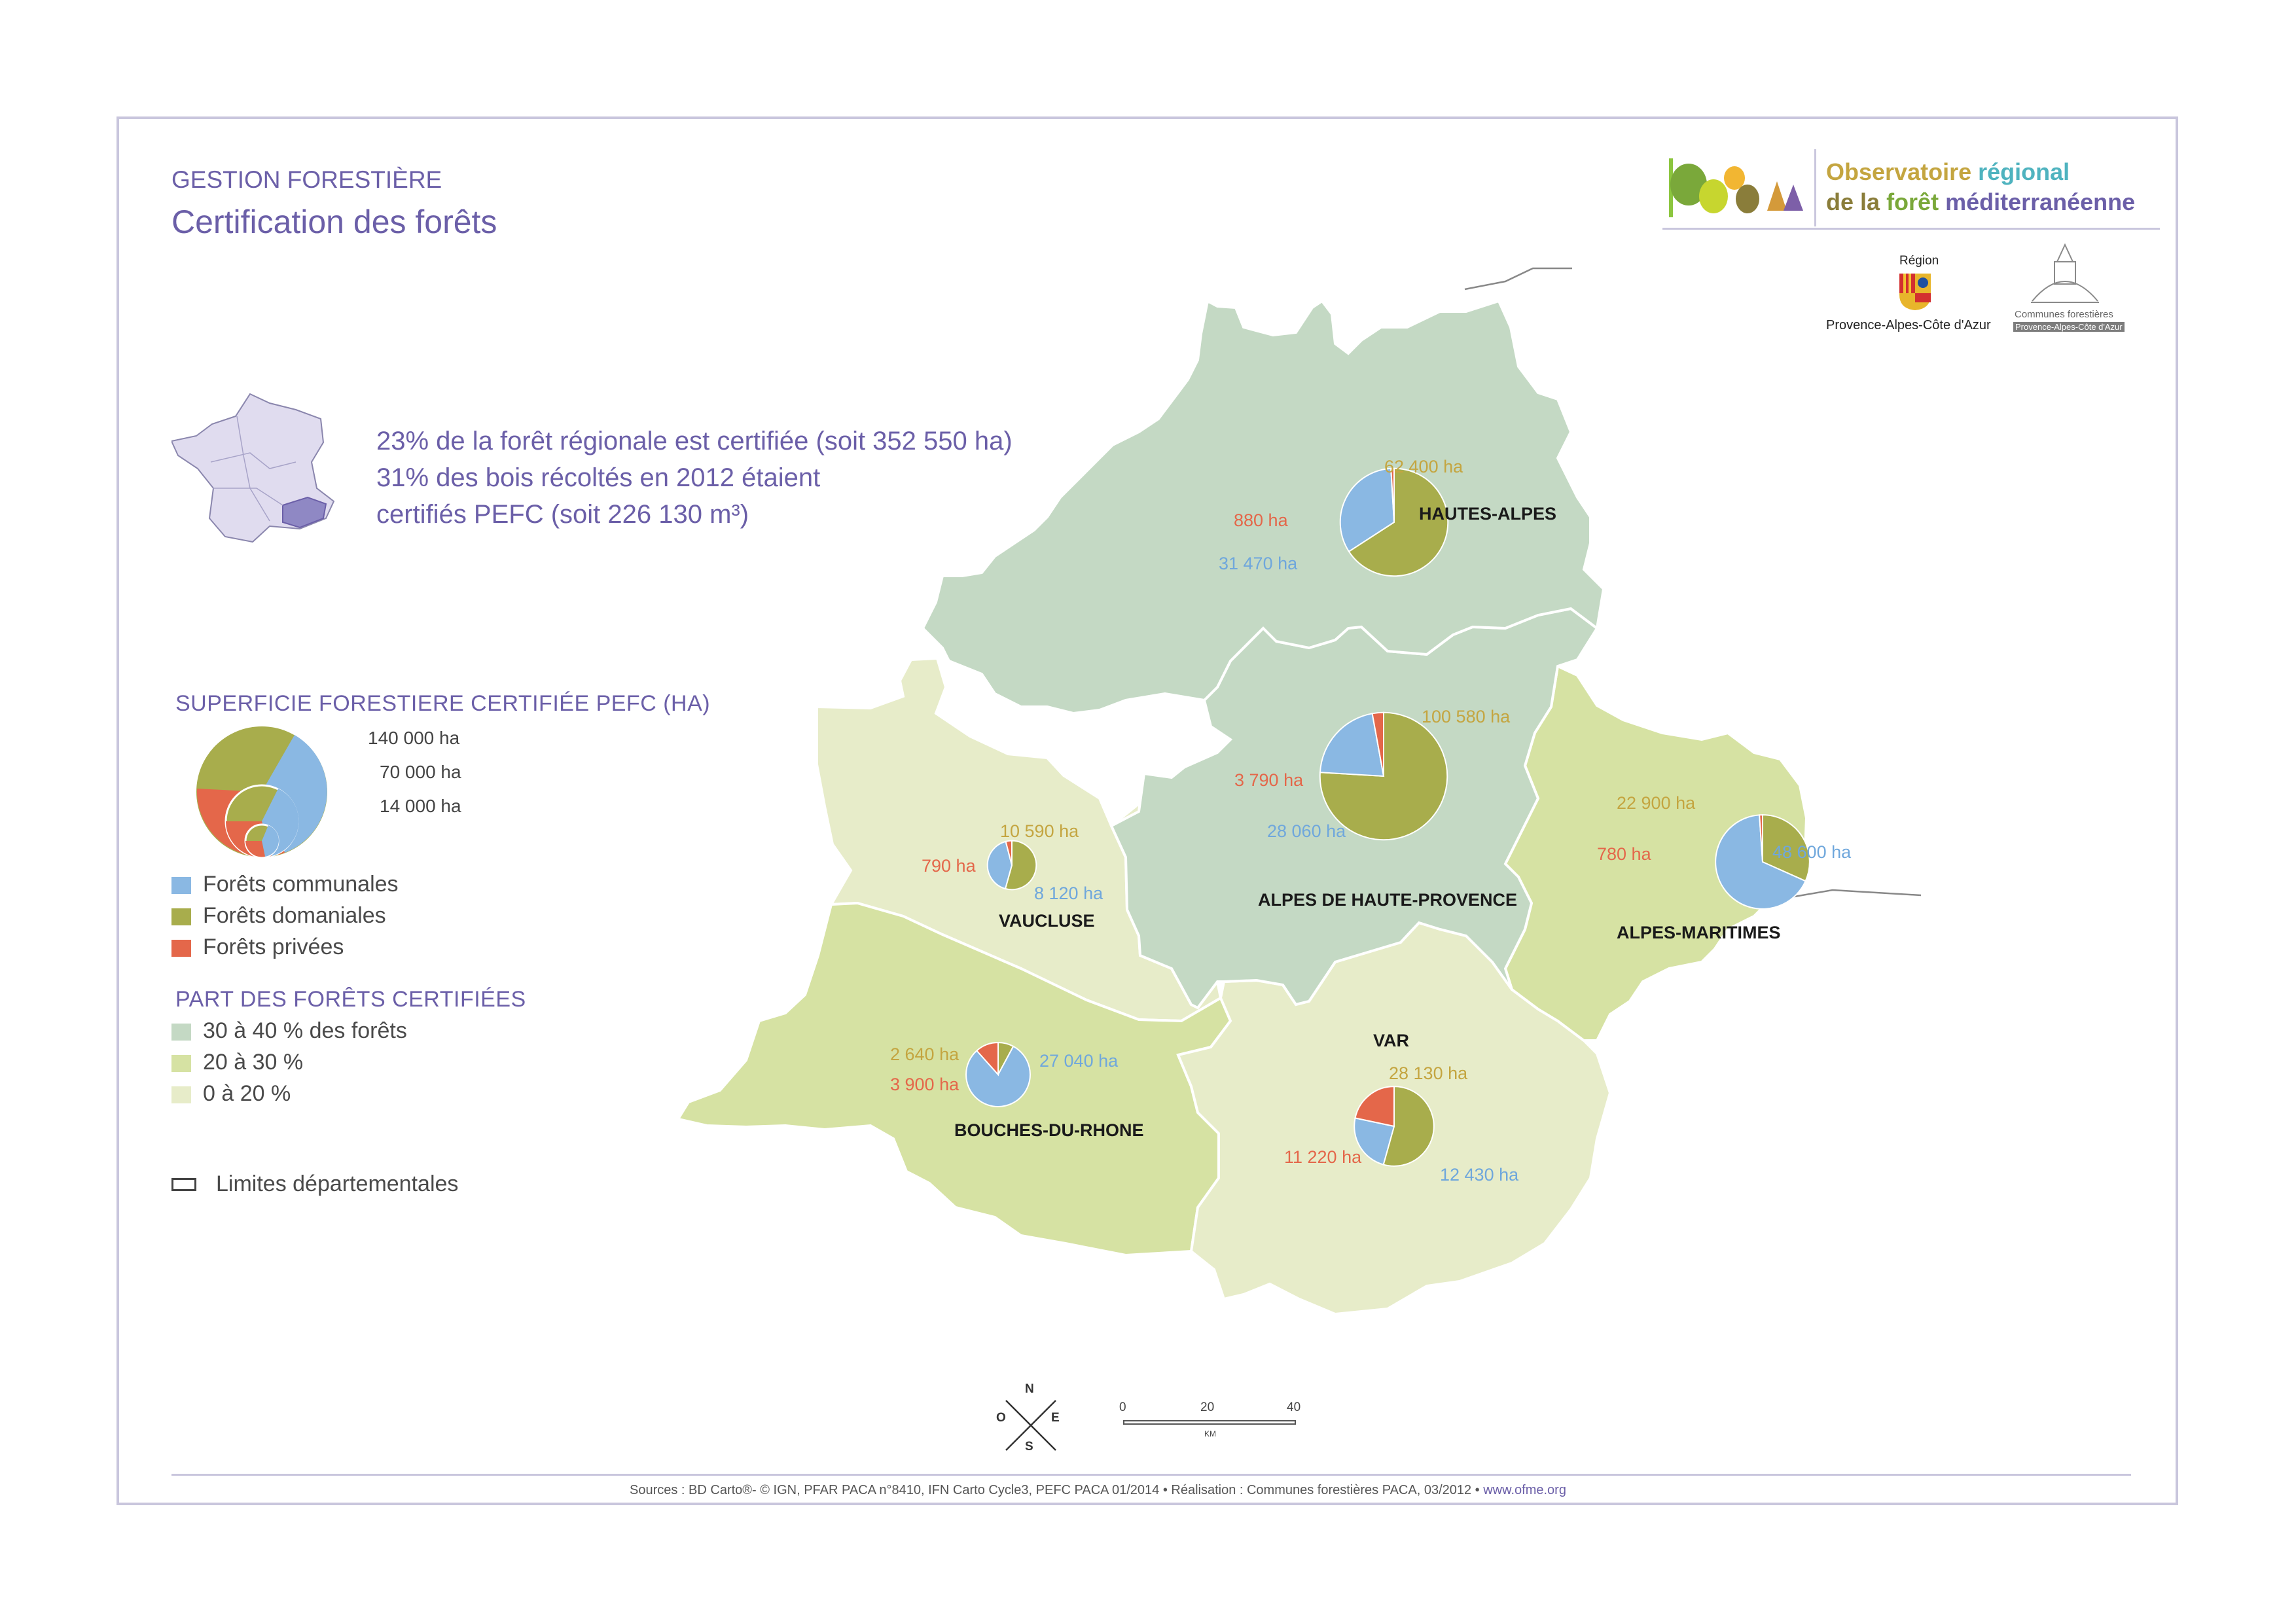  Describe the element at coordinates (183, 1184) in the screenshot. I see `swatch-boundary` at that location.